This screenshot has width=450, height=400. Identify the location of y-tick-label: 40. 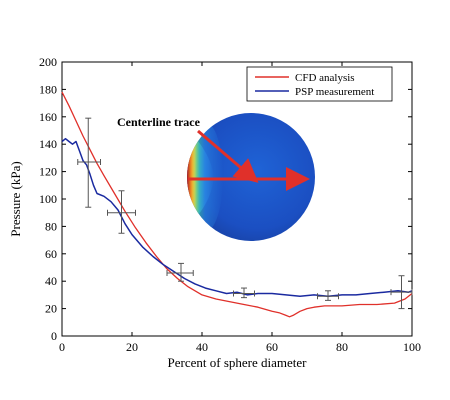
(51, 281).